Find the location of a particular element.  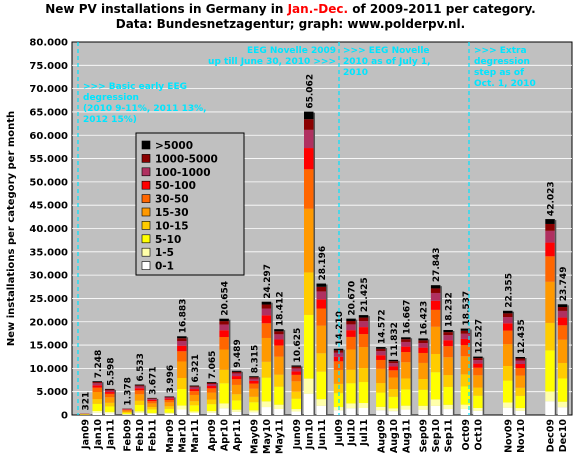

bar-Apr09 is located at coordinates (212, 398).